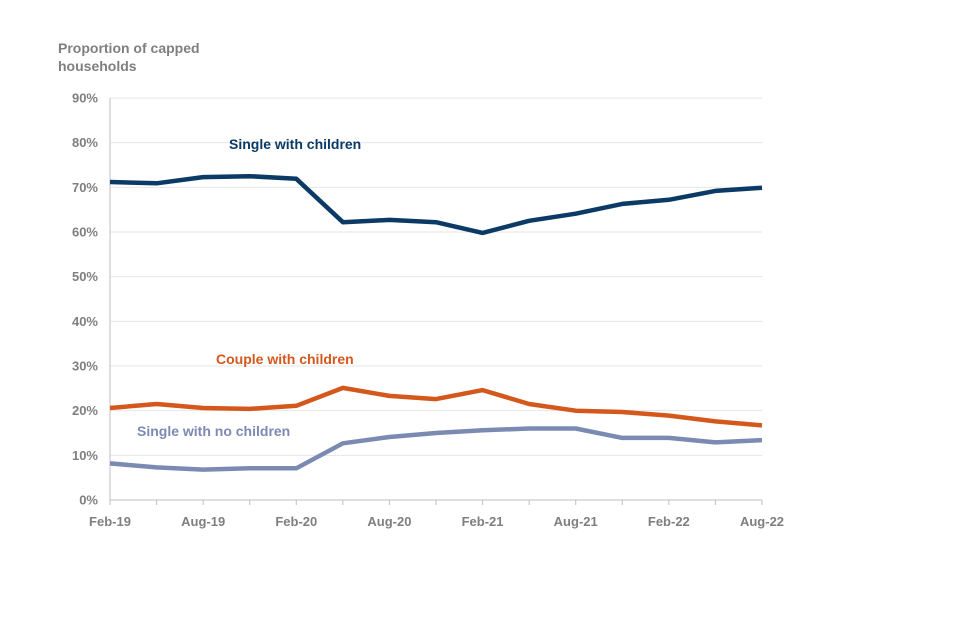 The height and width of the screenshot is (640, 960). What do you see at coordinates (129, 48) in the screenshot?
I see `y-axis-label-line-1: Proportion of capped` at bounding box center [129, 48].